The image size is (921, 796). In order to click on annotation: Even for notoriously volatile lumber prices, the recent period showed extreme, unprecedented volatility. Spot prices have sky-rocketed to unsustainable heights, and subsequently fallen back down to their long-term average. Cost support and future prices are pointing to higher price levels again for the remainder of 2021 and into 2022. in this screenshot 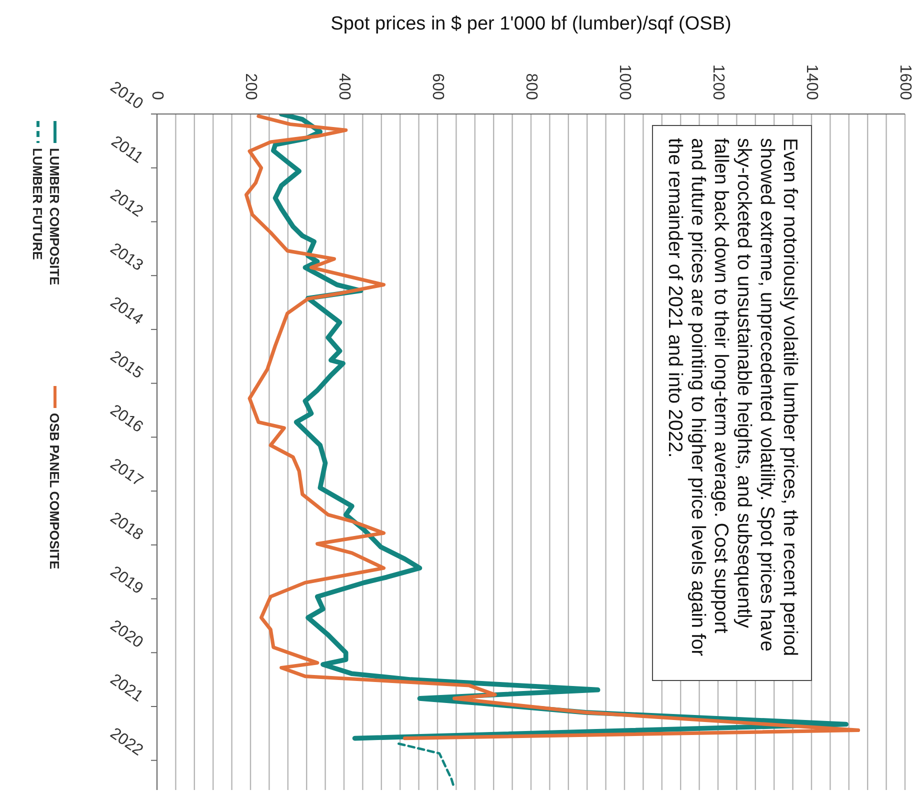, I will do `click(732, 403)`.